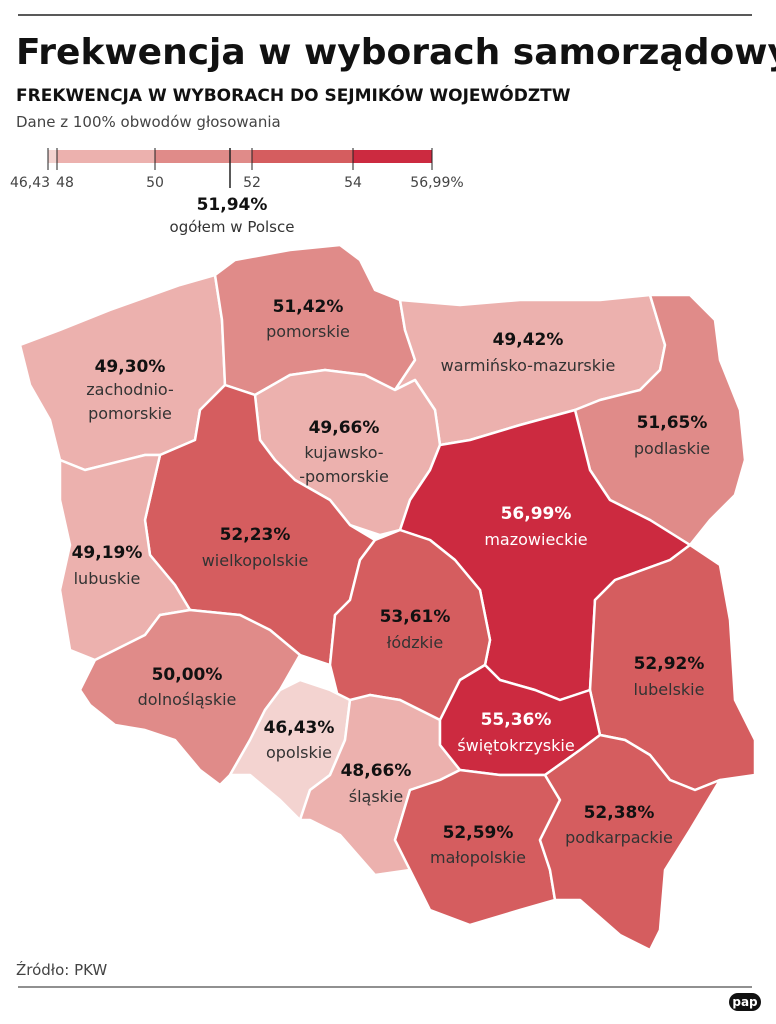 This screenshot has height=1024, width=776. Describe the element at coordinates (344, 476) in the screenshot. I see `region-name: -pomorskie` at that location.